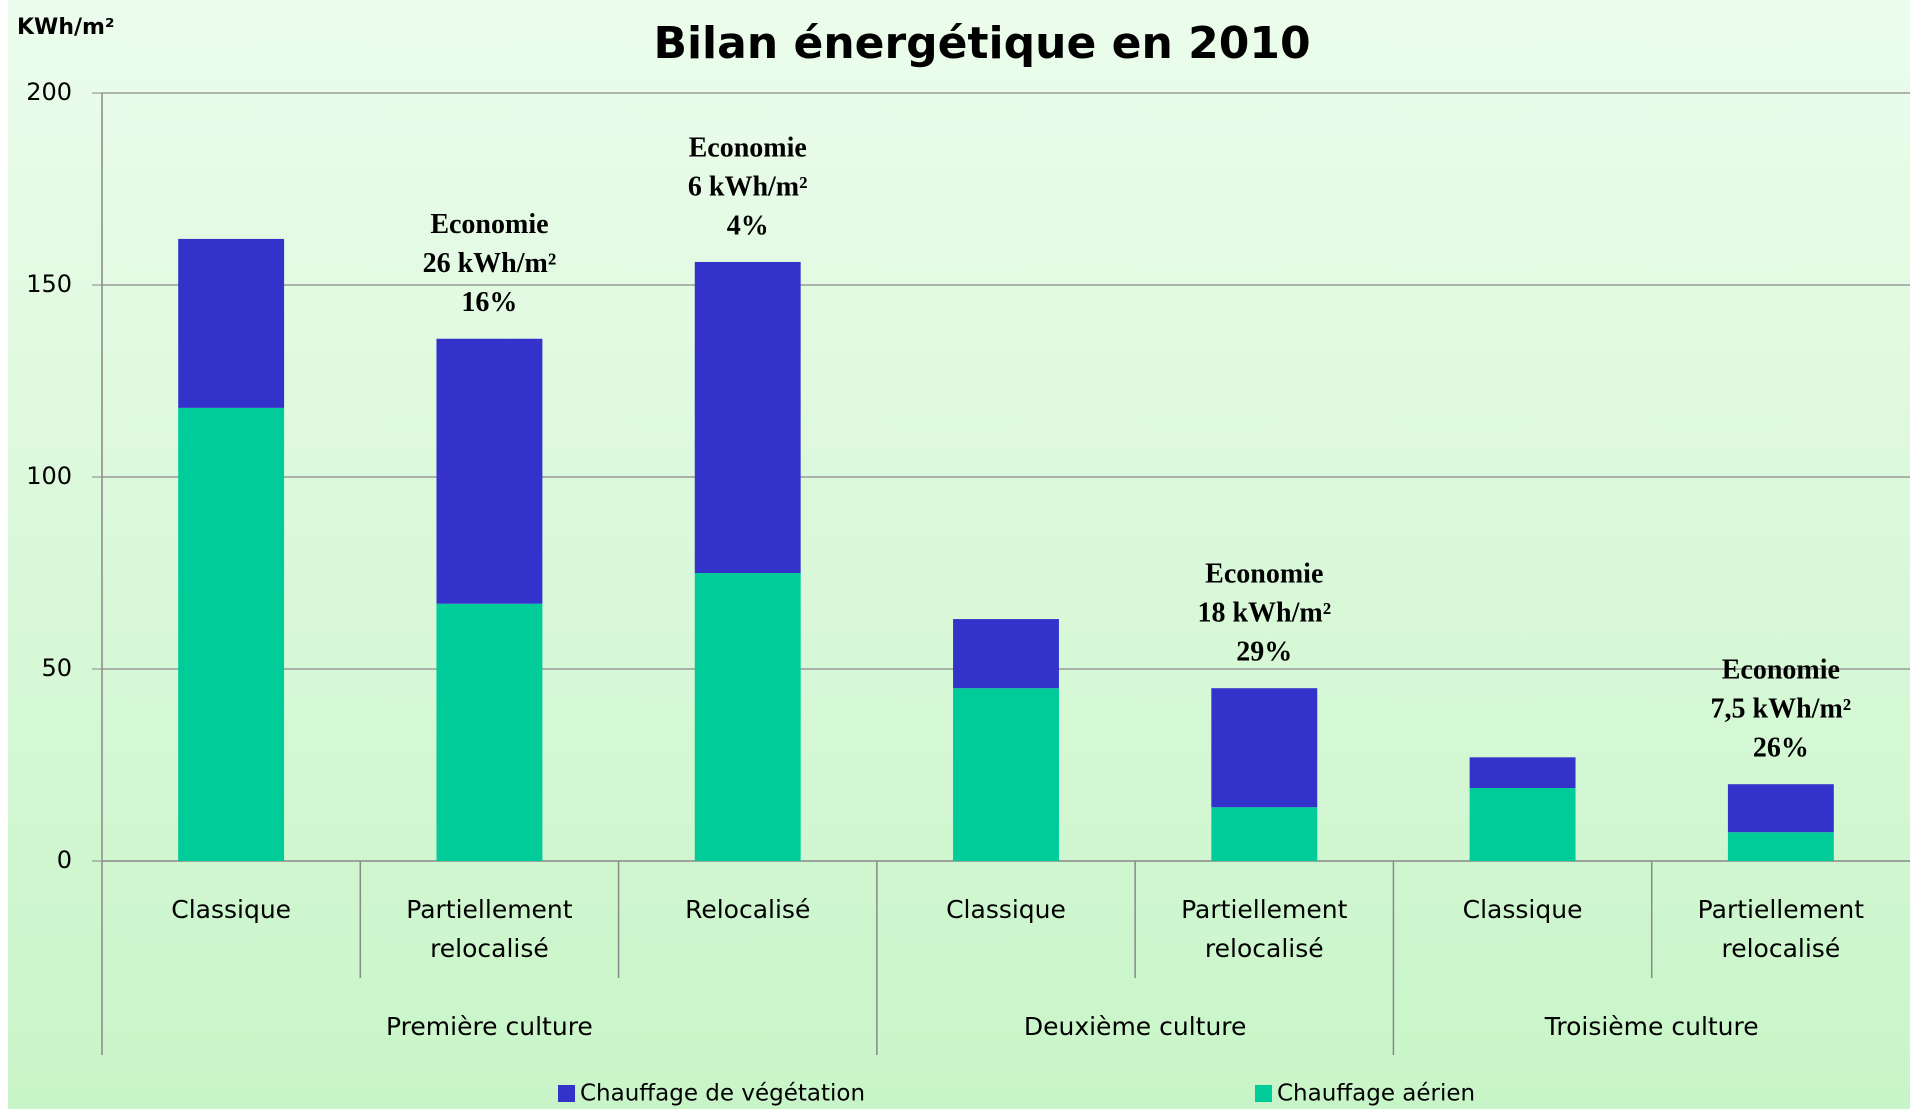 The width and height of the screenshot is (1910, 1109). I want to click on y-tick-label: 150, so click(49, 284).